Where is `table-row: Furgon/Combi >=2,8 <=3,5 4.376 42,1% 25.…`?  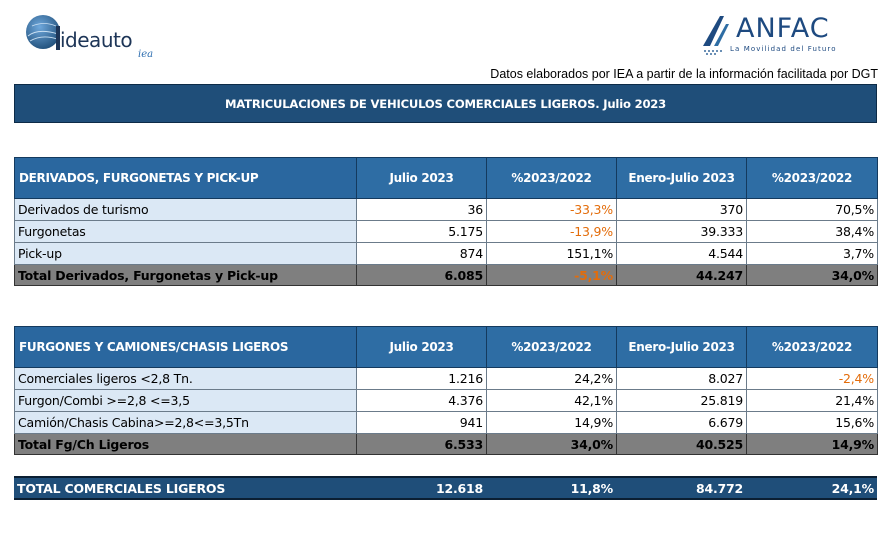
table-row: Furgon/Combi >=2,8 <=3,5 4.376 42,1% 25.… is located at coordinates (446, 400).